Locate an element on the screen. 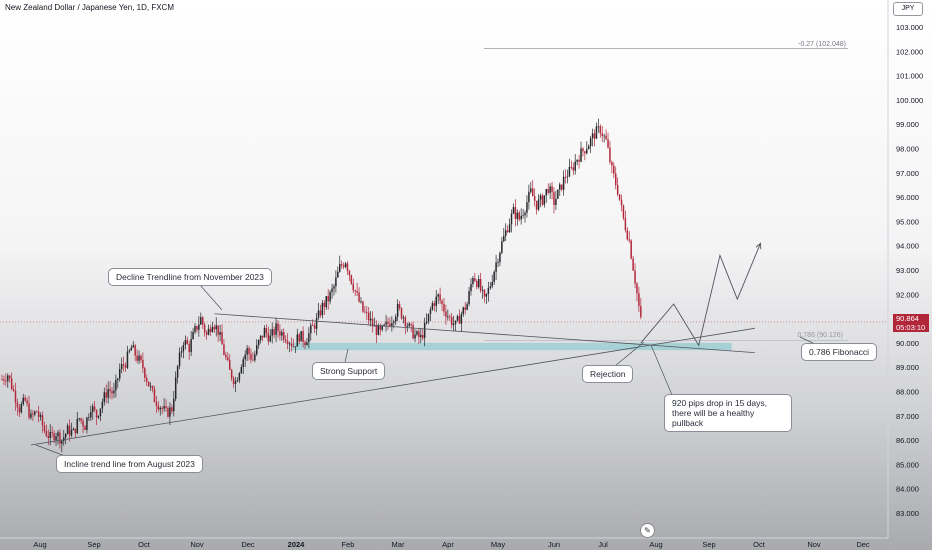 The width and height of the screenshot is (932, 550). time-tick-label: Apr is located at coordinates (448, 544).